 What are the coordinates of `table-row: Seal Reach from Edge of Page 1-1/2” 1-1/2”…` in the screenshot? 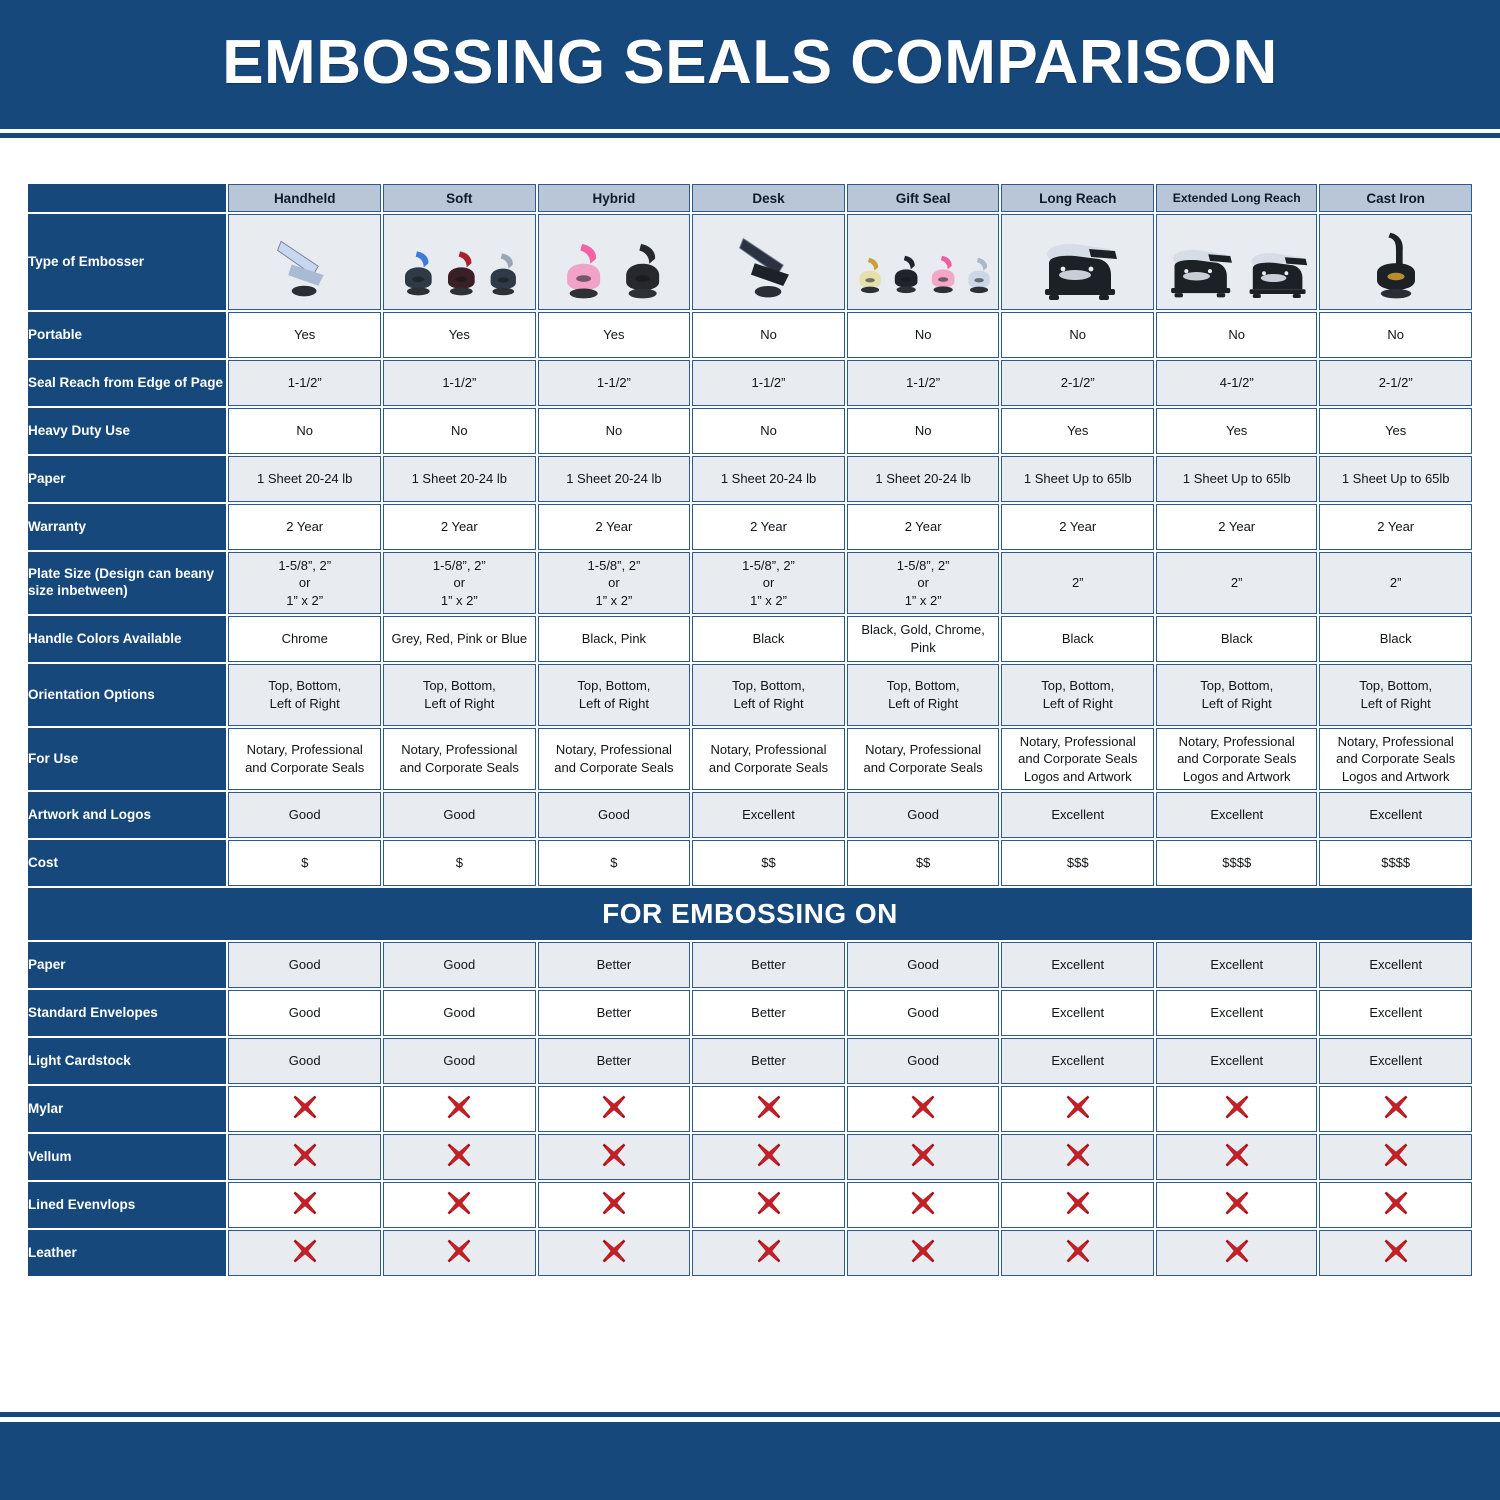 It's located at (750, 383).